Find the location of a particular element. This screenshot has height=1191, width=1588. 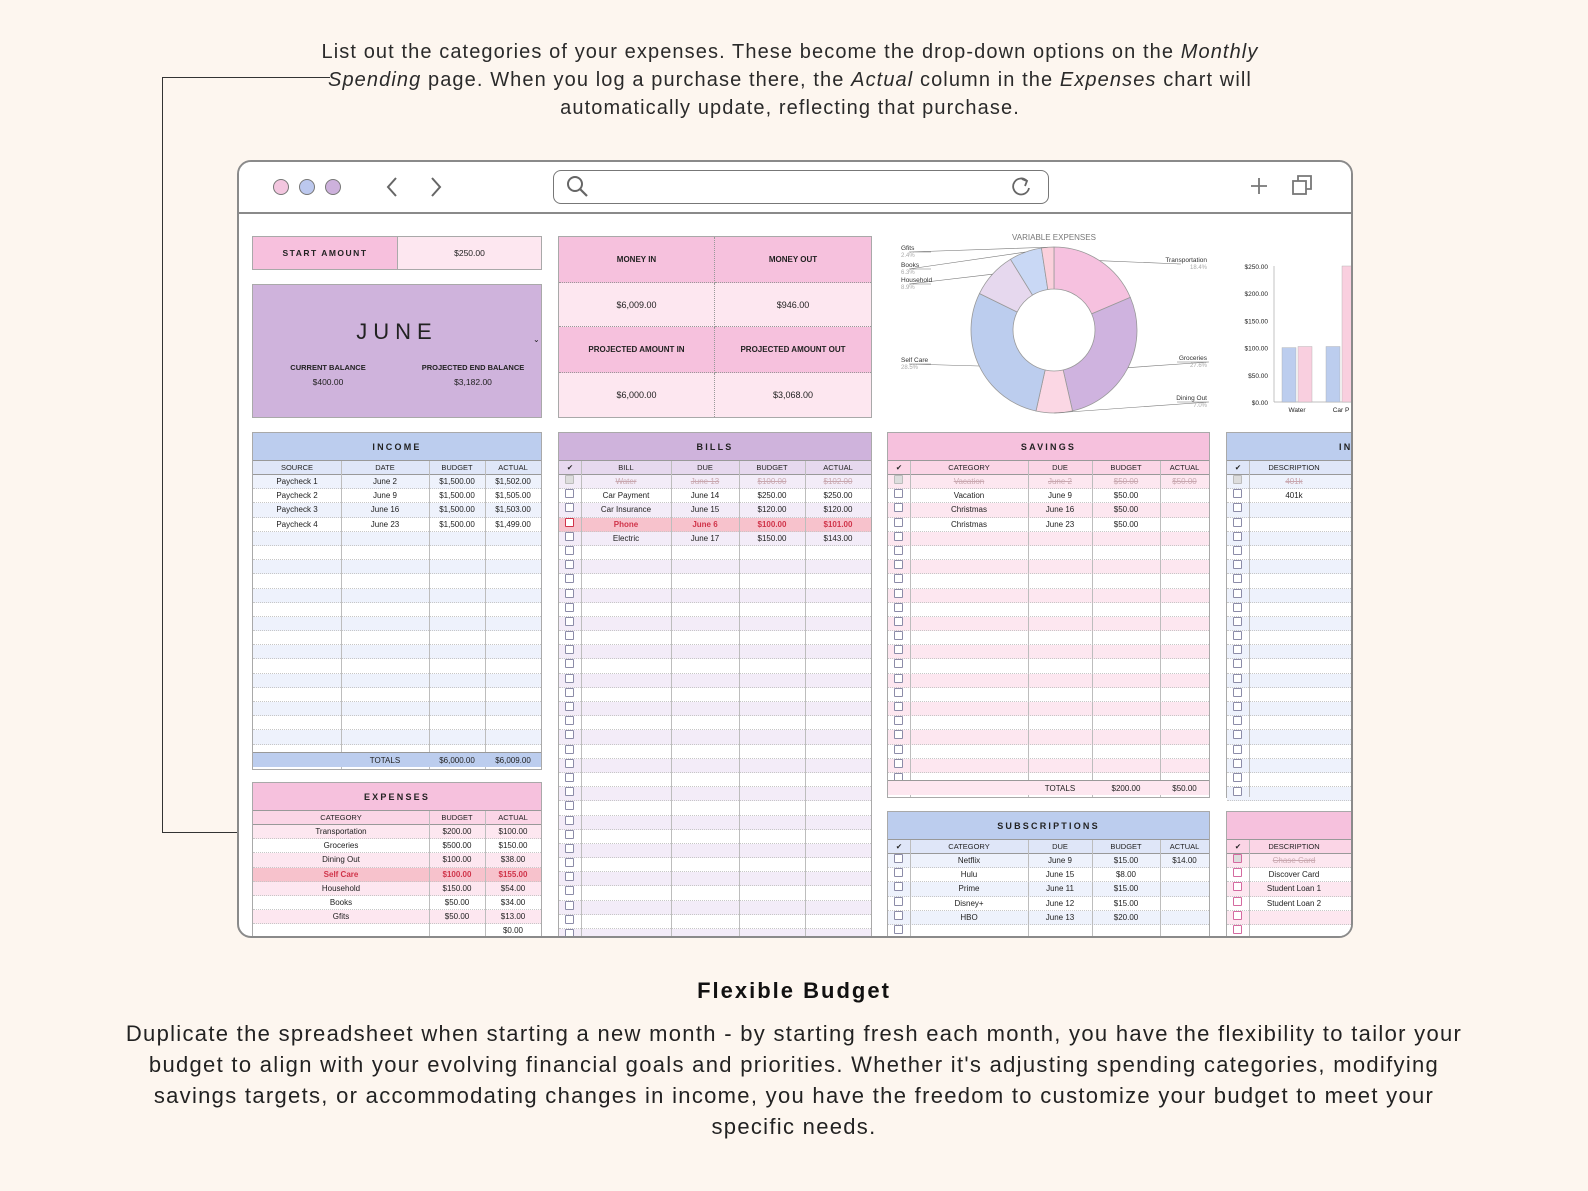

income-cell: $1,500.00 is located at coordinates (457, 524).